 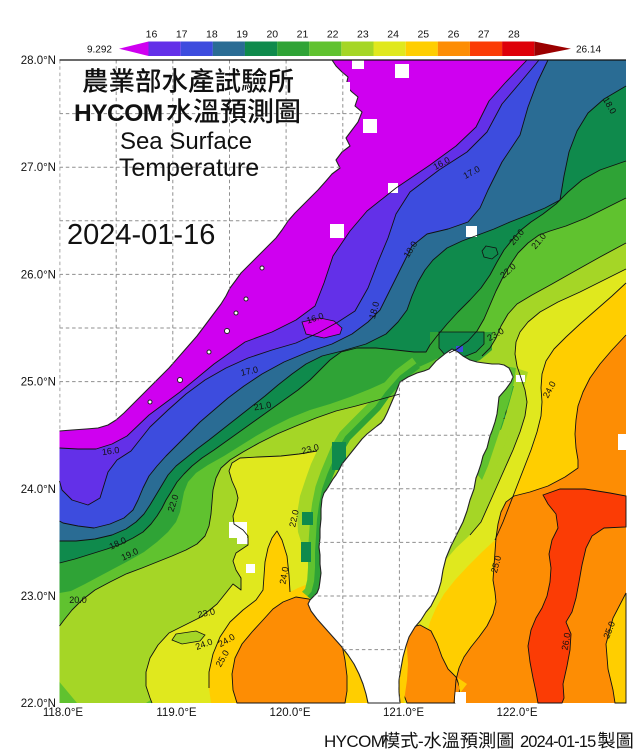 What do you see at coordinates (38, 168) in the screenshot?
I see `svg-text: 27.0°N` at bounding box center [38, 168].